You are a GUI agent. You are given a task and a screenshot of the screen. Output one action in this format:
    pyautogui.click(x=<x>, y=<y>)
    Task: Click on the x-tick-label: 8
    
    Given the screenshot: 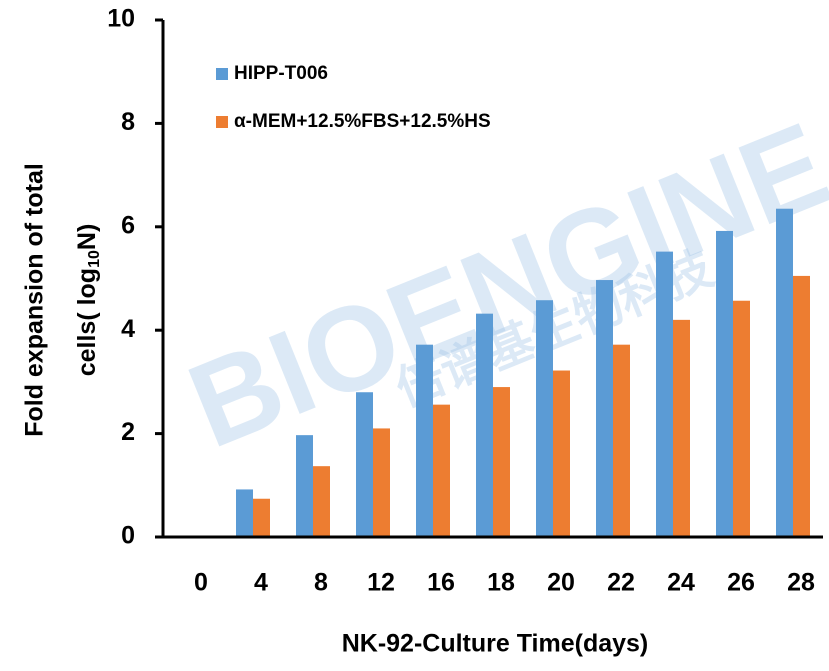 What is the action you would take?
    pyautogui.click(x=321, y=583)
    